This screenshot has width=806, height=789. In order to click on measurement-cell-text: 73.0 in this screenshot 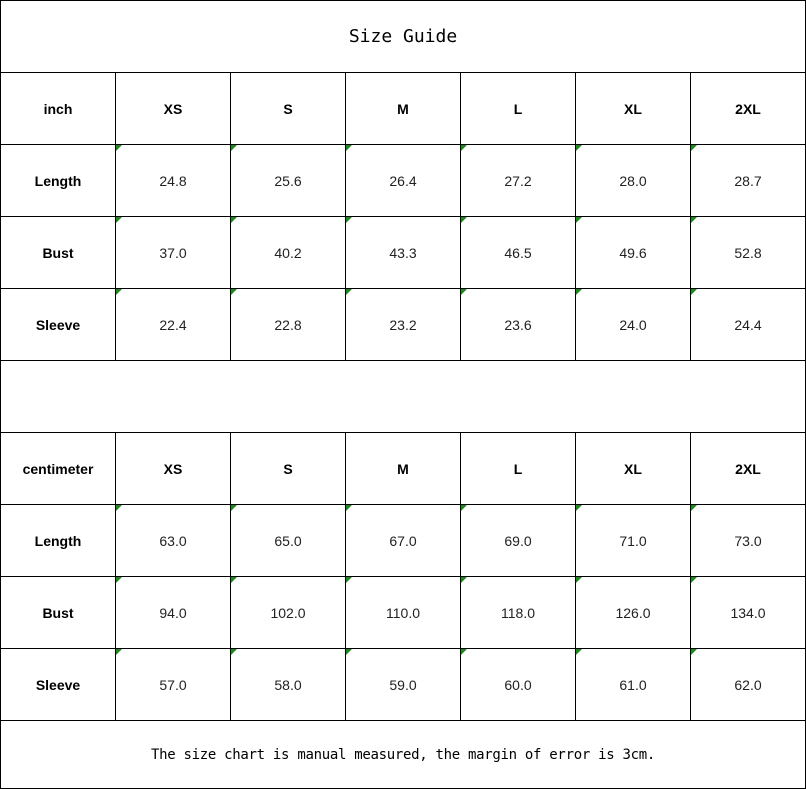, I will do `click(748, 540)`.